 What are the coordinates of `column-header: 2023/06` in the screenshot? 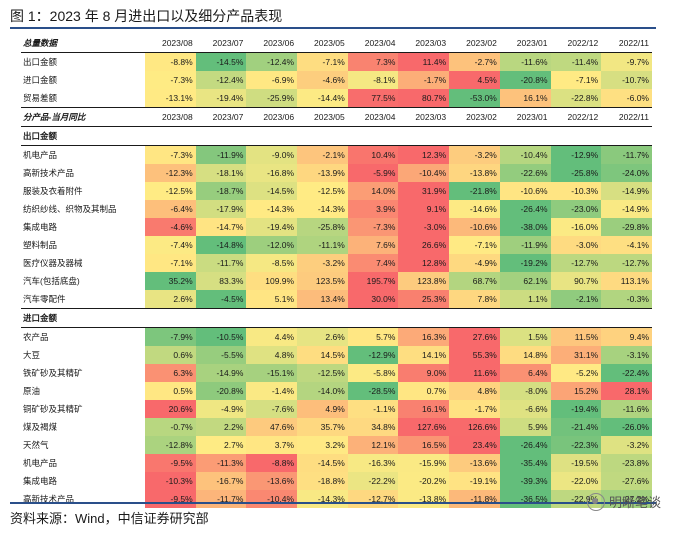 It's located at (272, 117).